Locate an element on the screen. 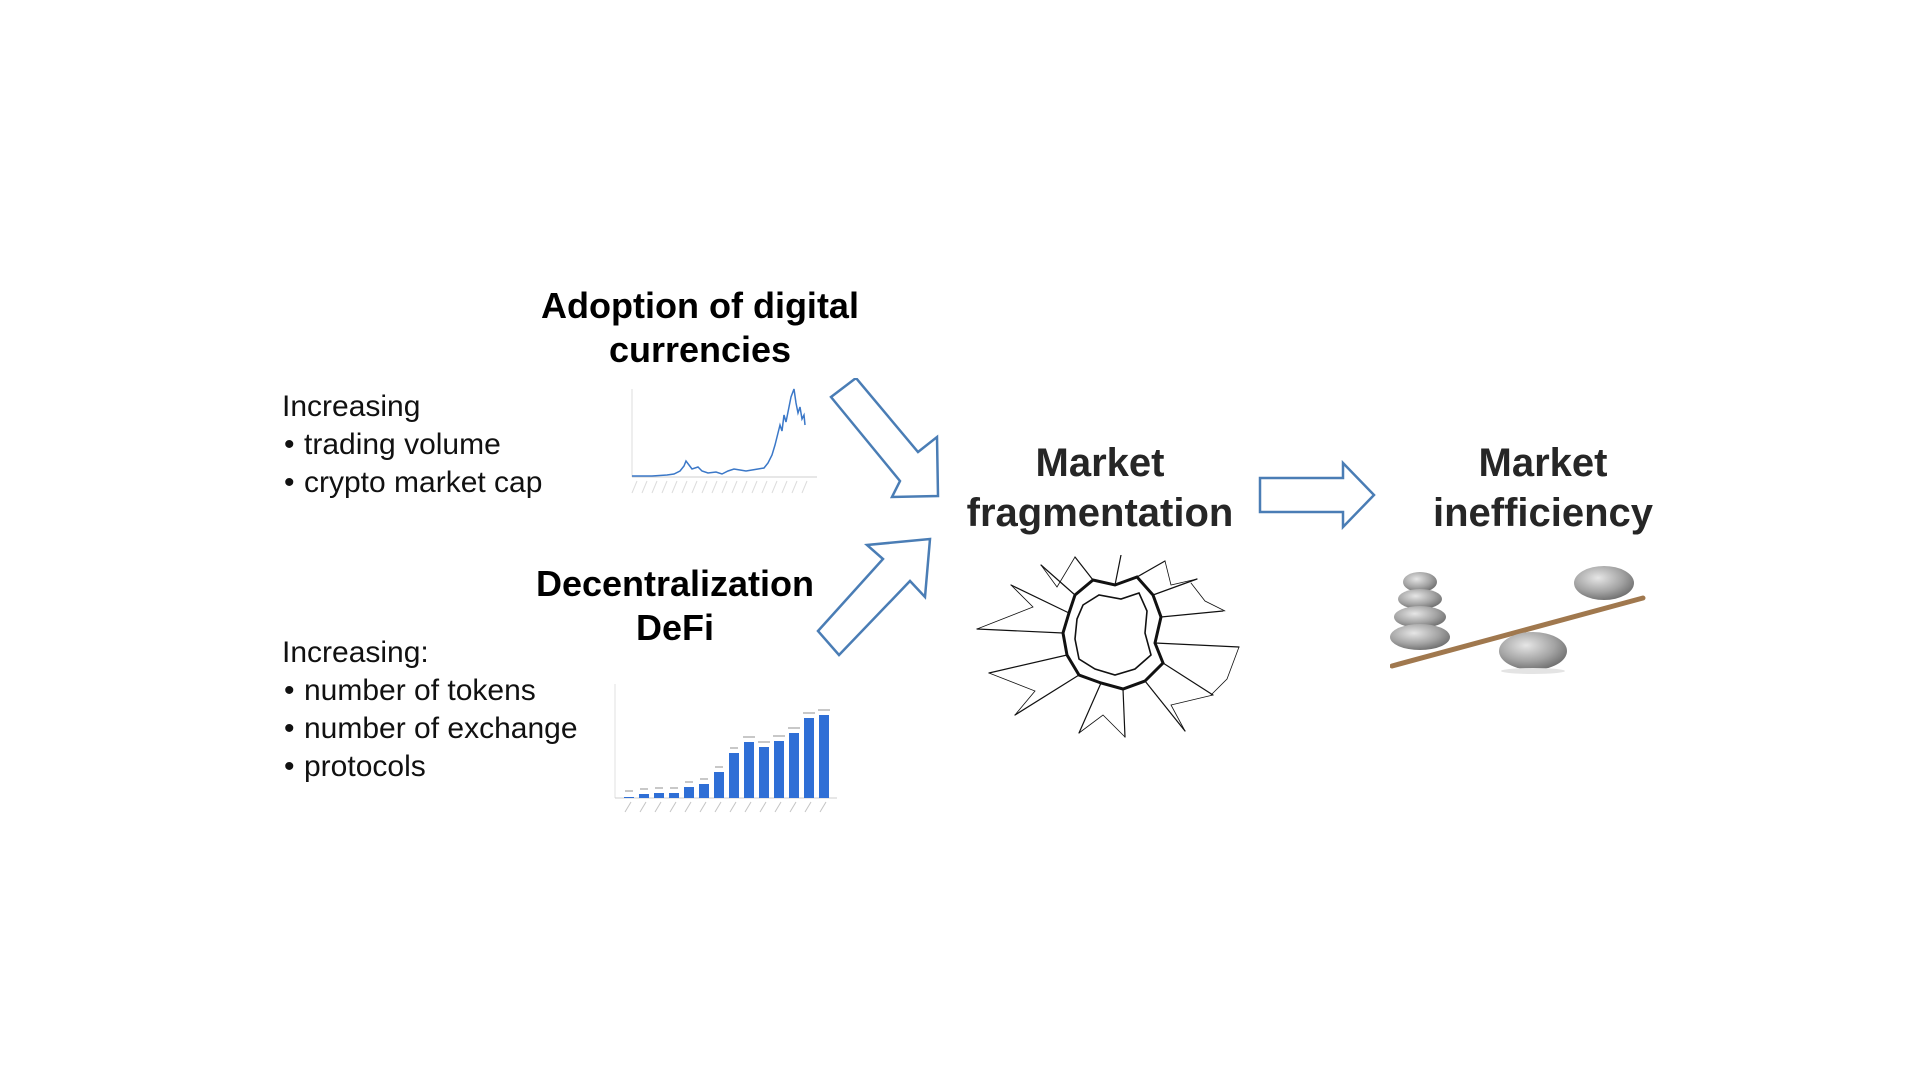  decentralization-heading-line1: Decentralization is located at coordinates (675, 583).